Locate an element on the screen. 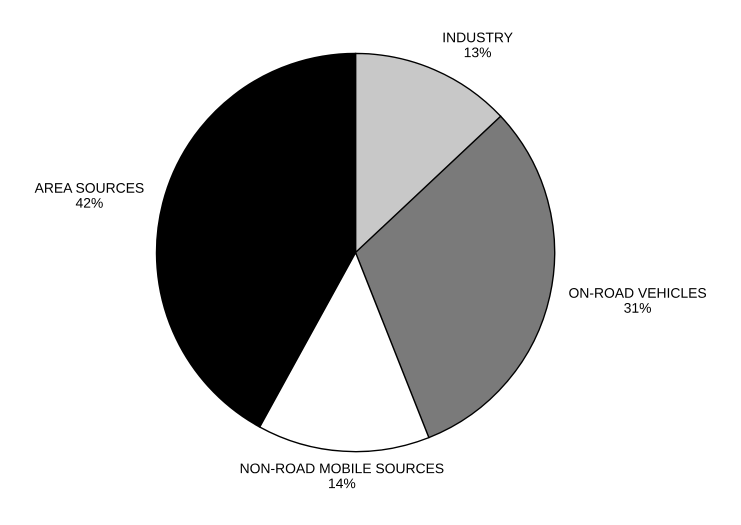 The height and width of the screenshot is (525, 741). data-label: 31% is located at coordinates (637, 307).